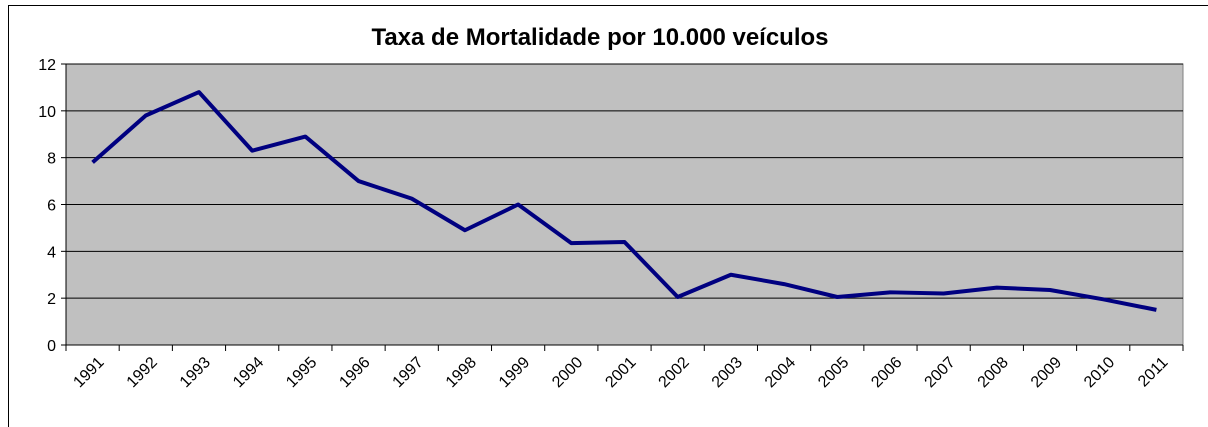  Describe the element at coordinates (47, 65) in the screenshot. I see `y-tick-label: 12` at that location.